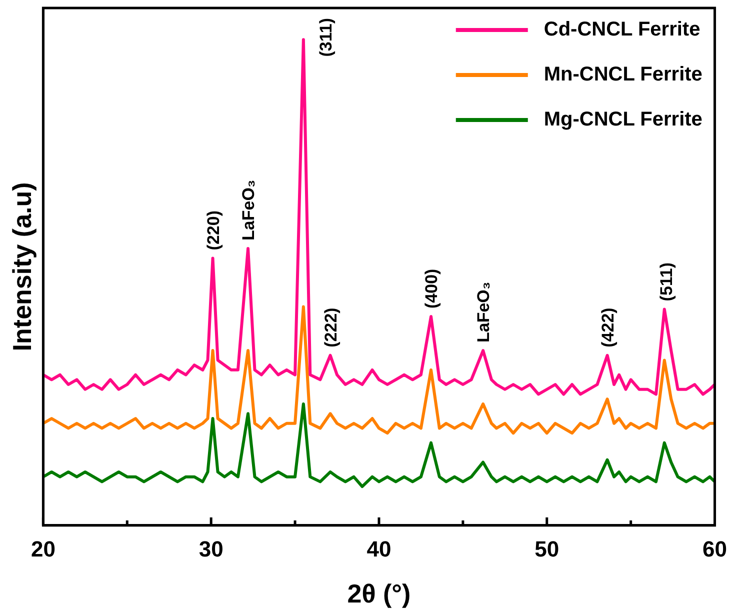 Image resolution: width=739 pixels, height=615 pixels. Describe the element at coordinates (330, 328) in the screenshot. I see `annotation: (222)` at that location.